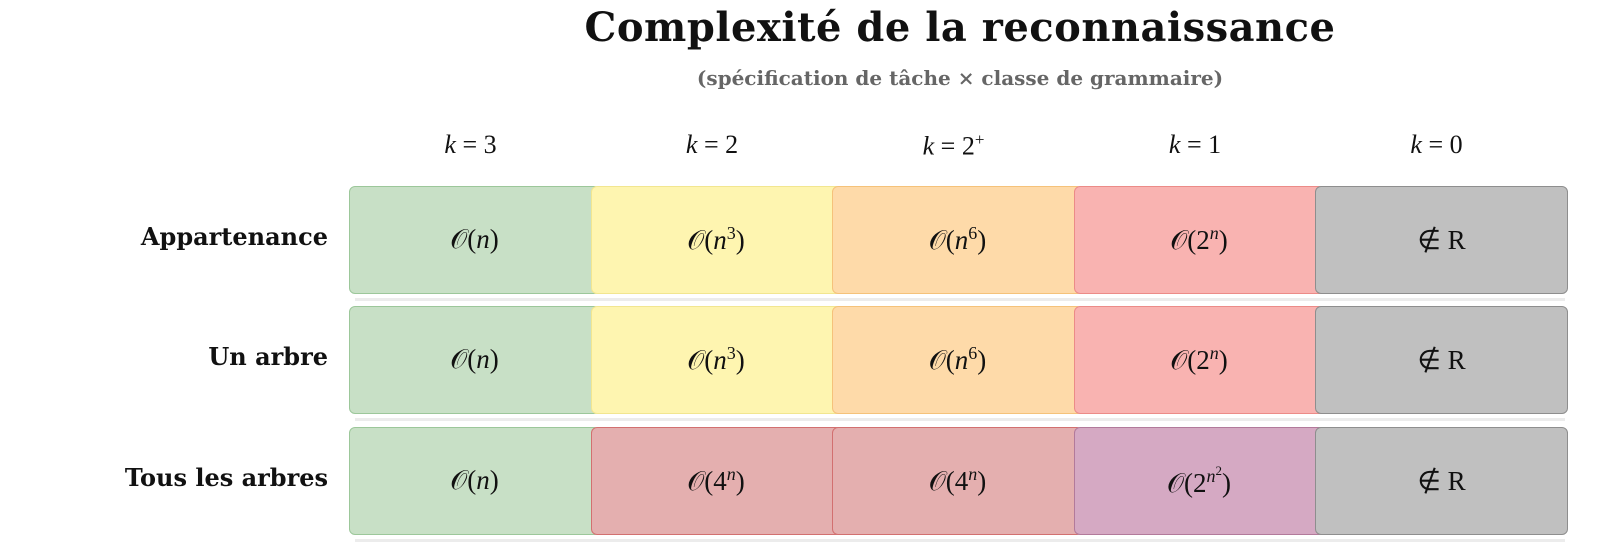  What do you see at coordinates (1219, 470) in the screenshot?
I see `complexity-exponent-exponent: 2` at bounding box center [1219, 470].